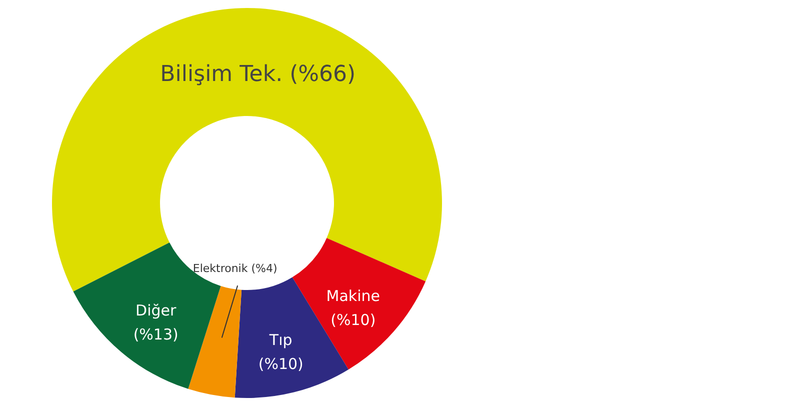  What do you see at coordinates (156, 311) in the screenshot?
I see `slice-label: Diğer` at bounding box center [156, 311].